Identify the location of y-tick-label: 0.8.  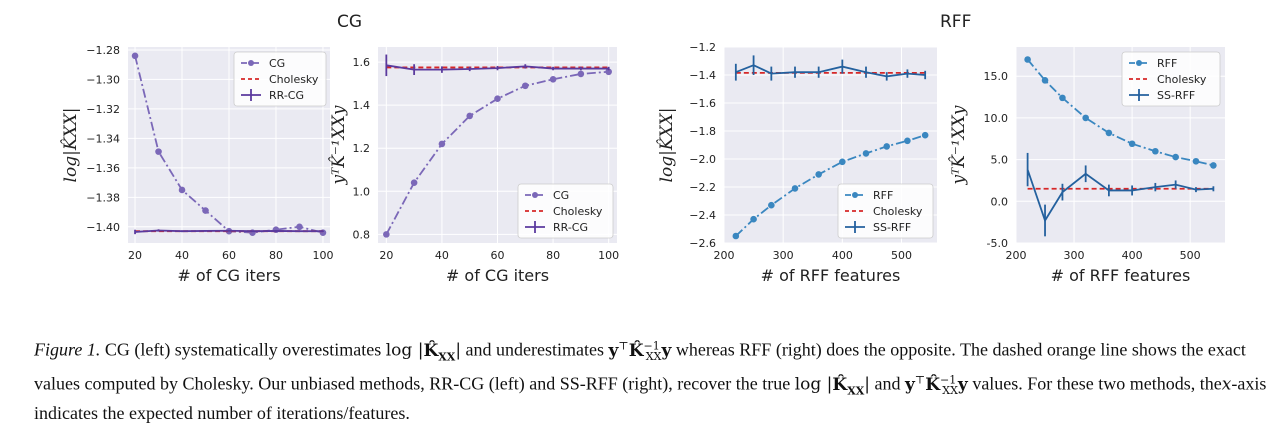
(362, 234).